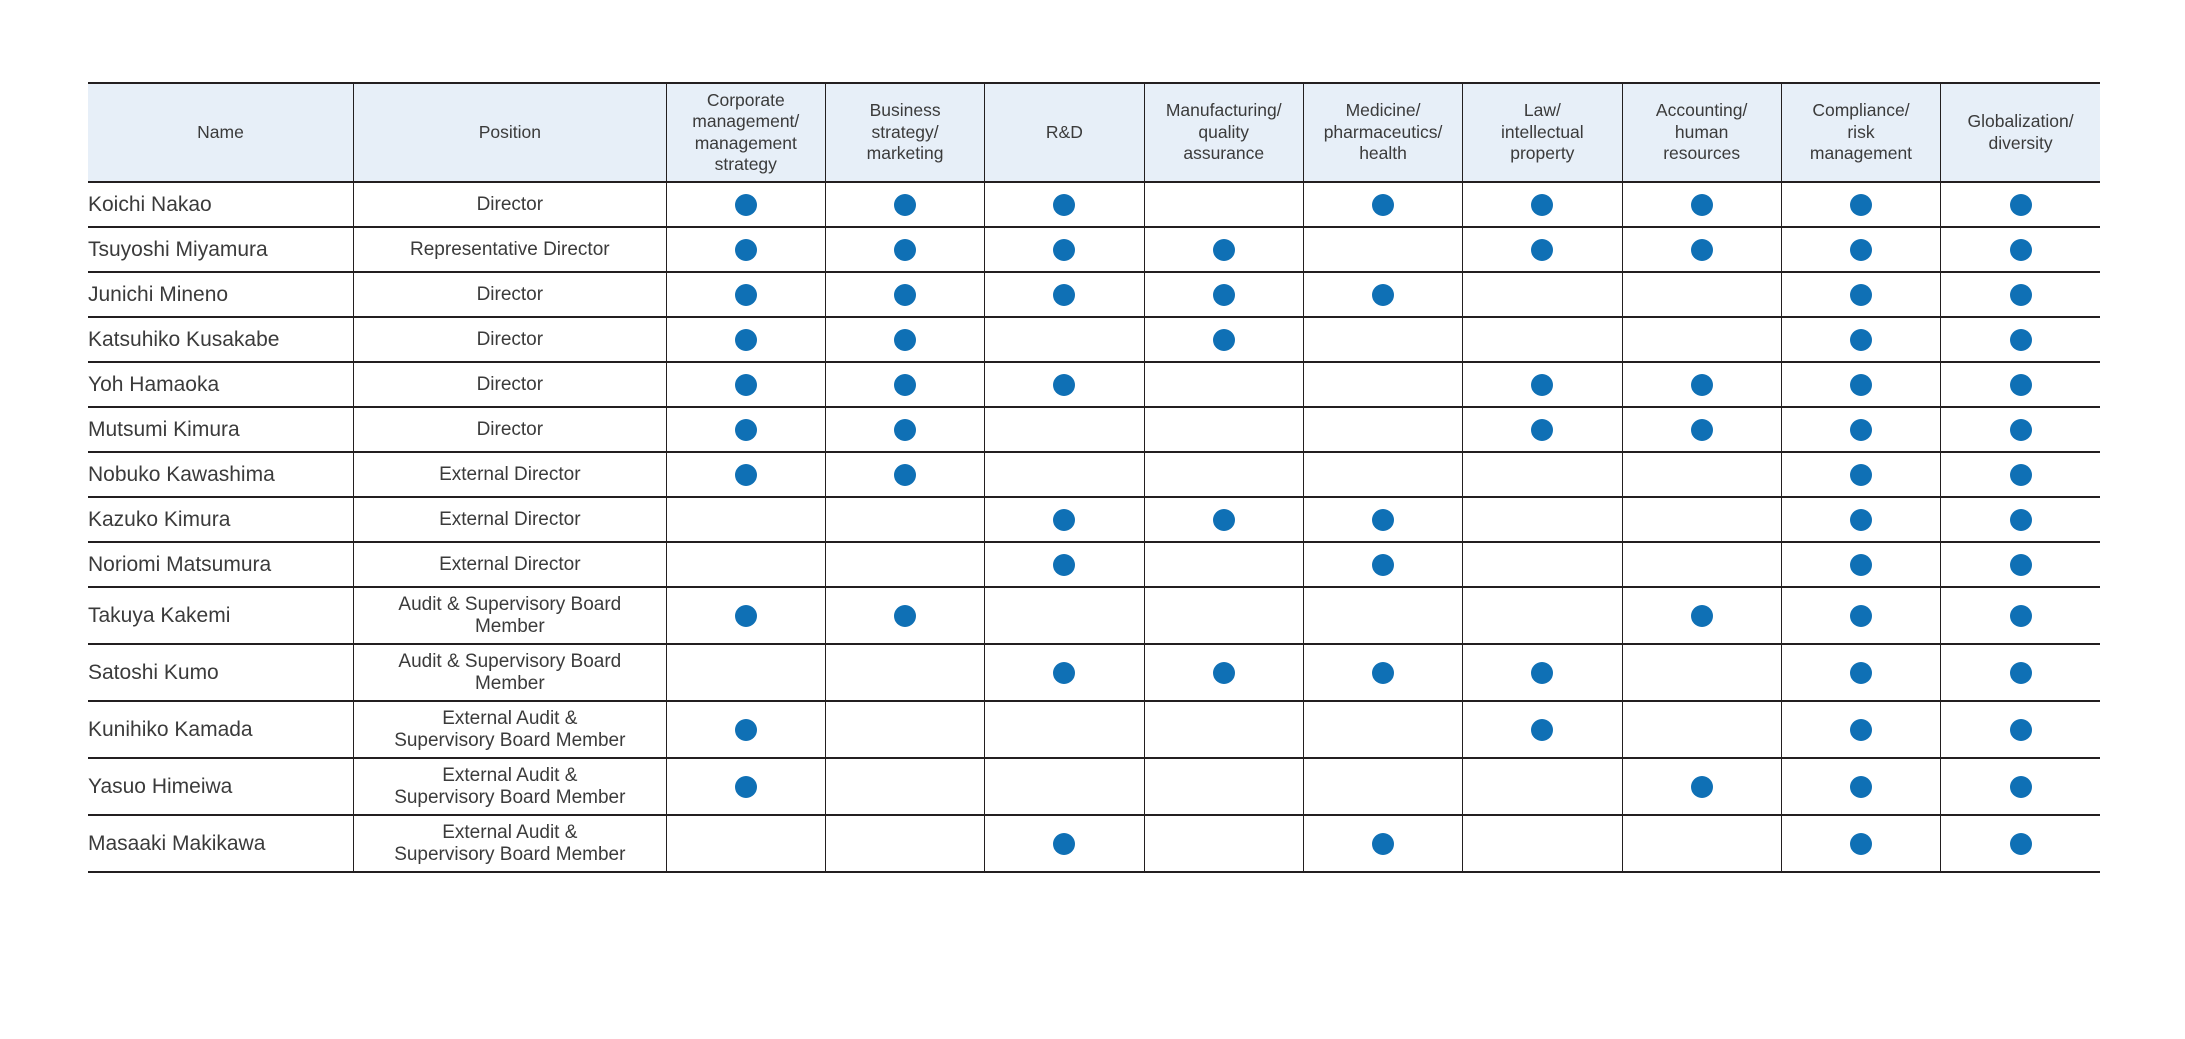 The width and height of the screenshot is (2185, 1039). What do you see at coordinates (1383, 132) in the screenshot?
I see `column-header-medicine: Medicine/ pharmaceutics/ health` at bounding box center [1383, 132].